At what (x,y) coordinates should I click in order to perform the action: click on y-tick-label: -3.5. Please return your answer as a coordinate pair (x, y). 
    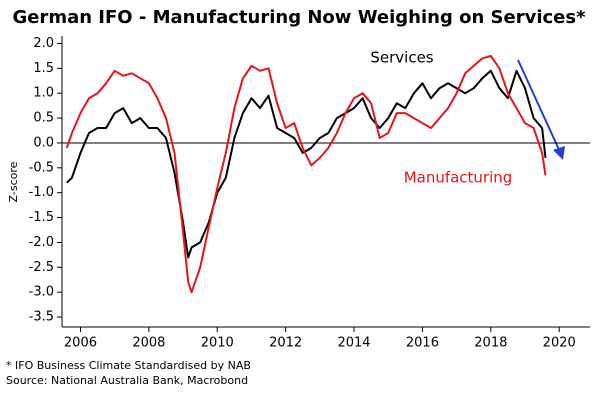
    Looking at the image, I should click on (41, 317).